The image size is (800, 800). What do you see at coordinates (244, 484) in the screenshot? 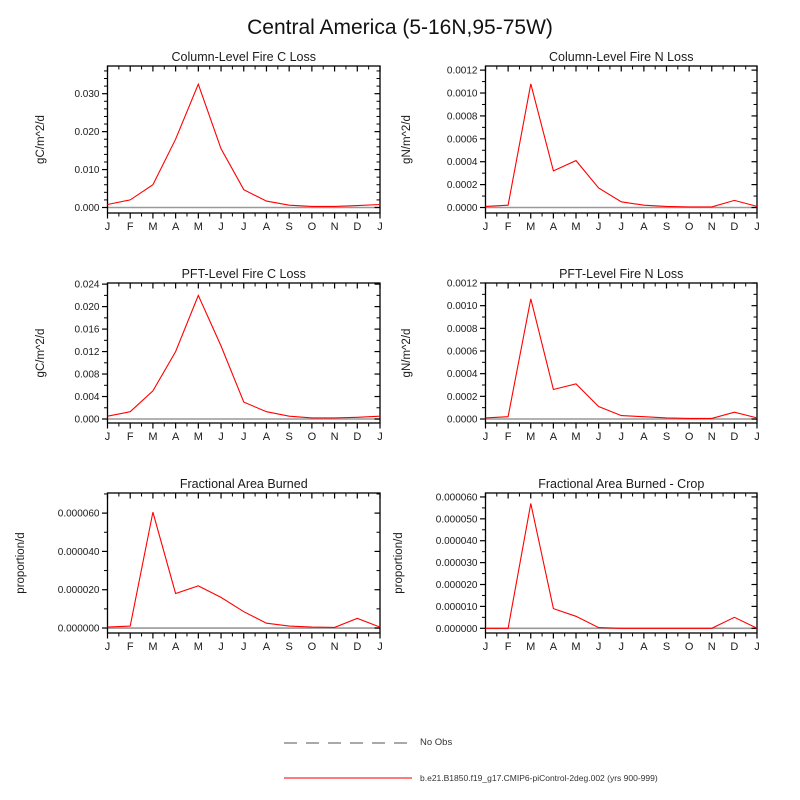
I see `chart-title: Fractional Area Burned` at bounding box center [244, 484].